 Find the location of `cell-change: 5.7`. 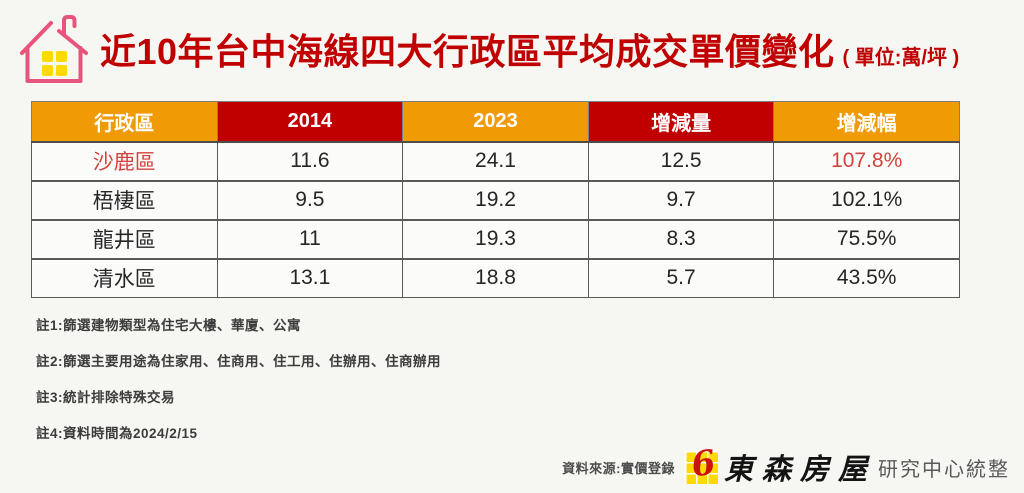

cell-change: 5.7 is located at coordinates (681, 277).